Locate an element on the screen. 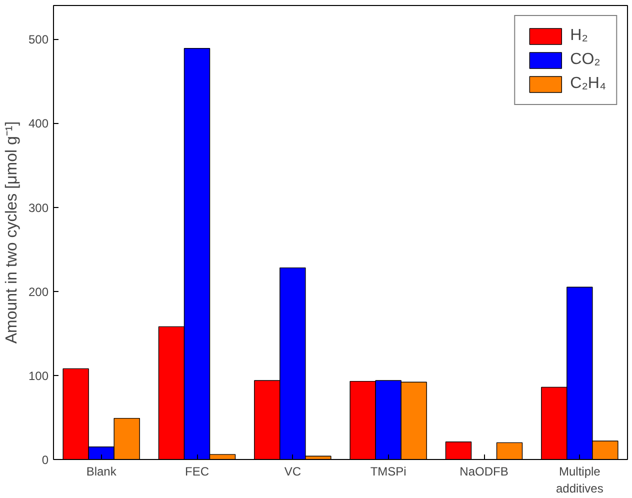 Image resolution: width=632 pixels, height=498 pixels. x-tick-label: Multiple additives is located at coordinates (580, 480).